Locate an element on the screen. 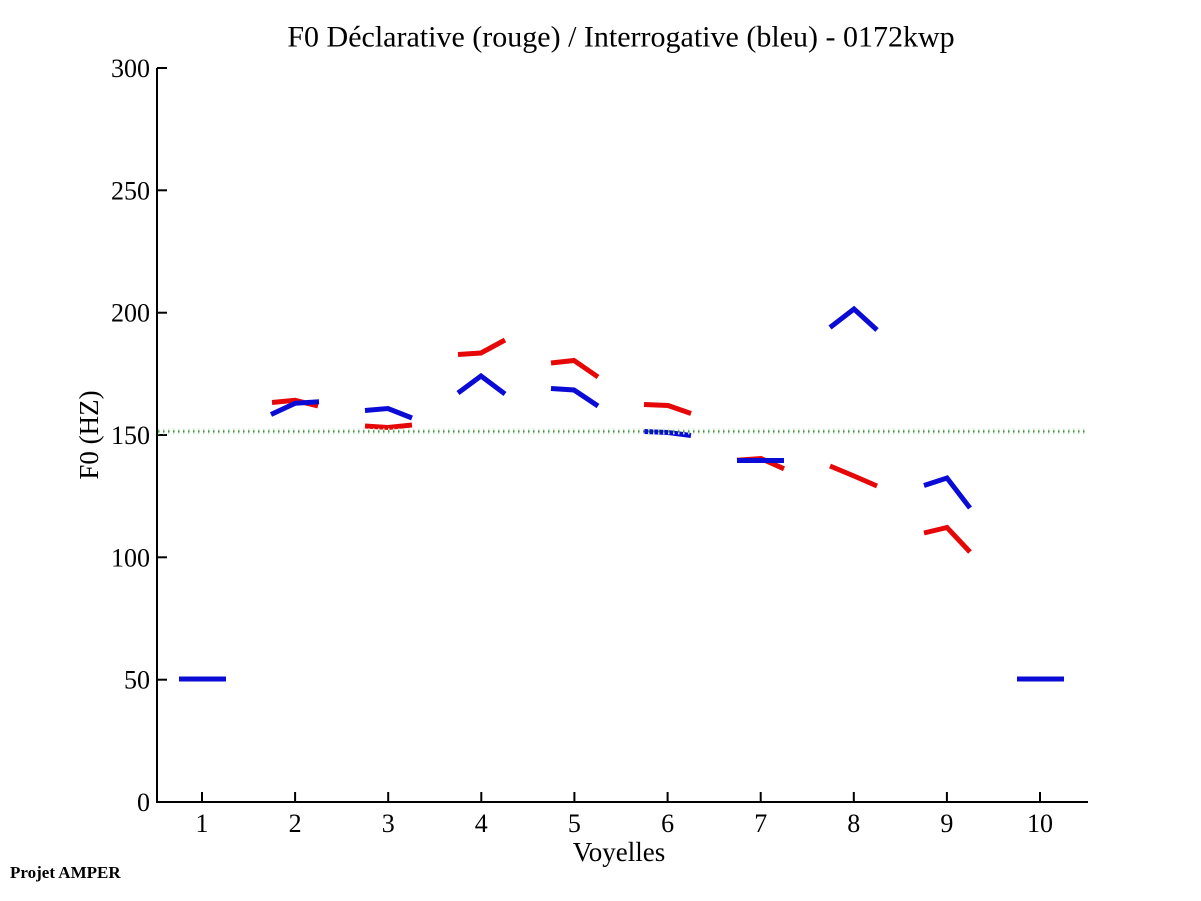 The width and height of the screenshot is (1201, 901). svg-text: 3 is located at coordinates (388, 823).